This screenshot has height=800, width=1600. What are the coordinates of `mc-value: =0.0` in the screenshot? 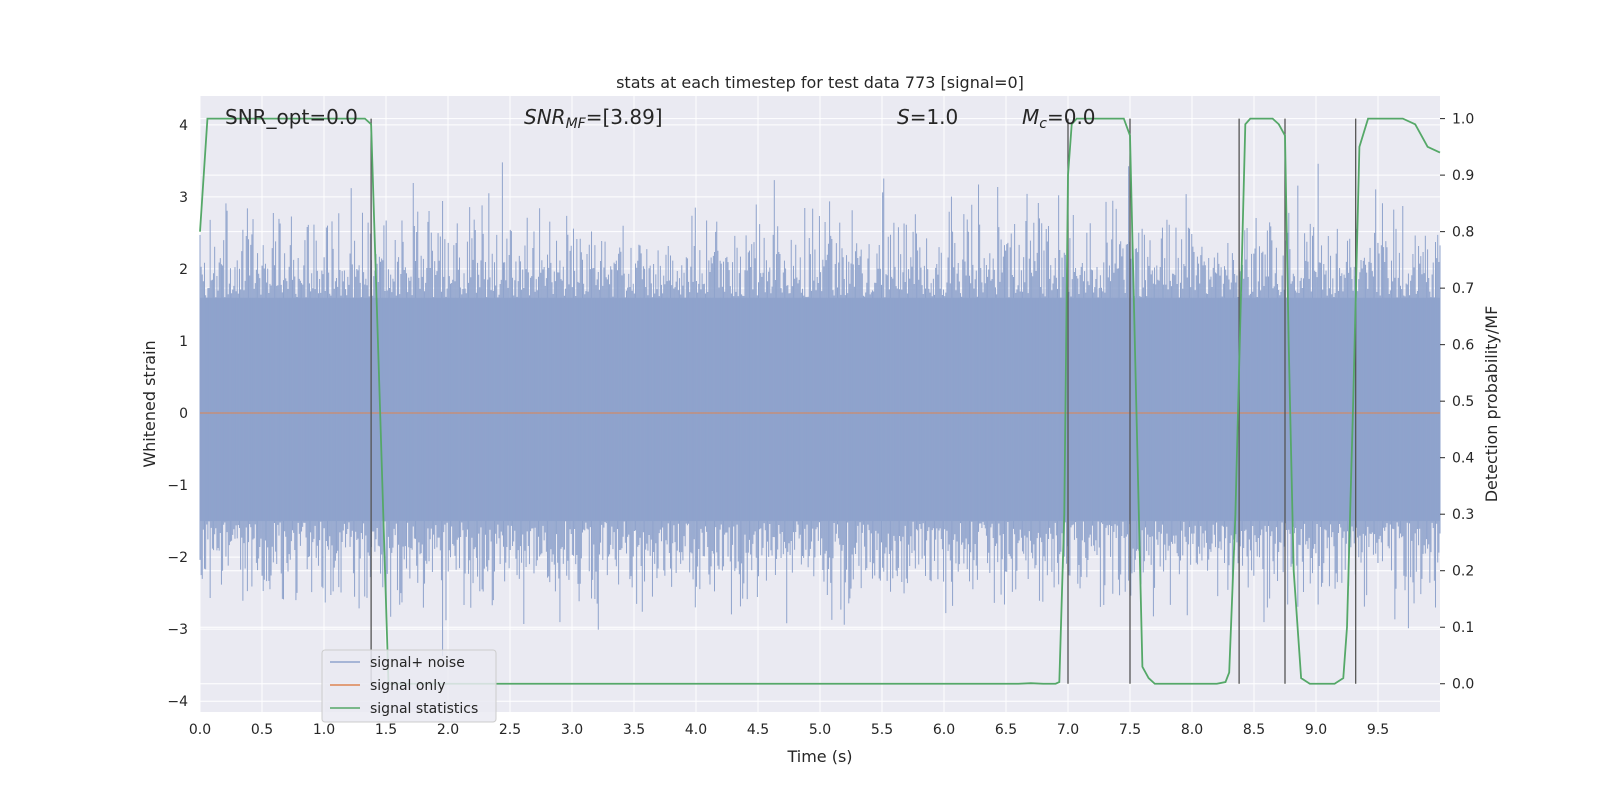 It's located at (1071, 117).